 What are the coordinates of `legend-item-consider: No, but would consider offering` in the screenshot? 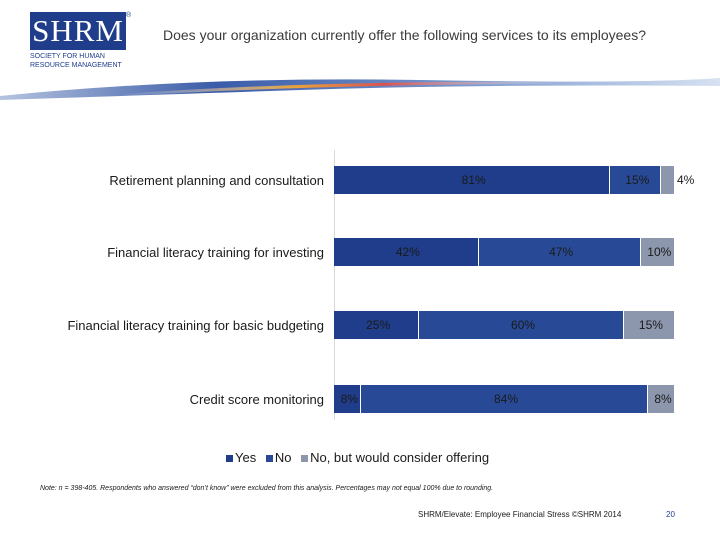 It's located at (395, 457).